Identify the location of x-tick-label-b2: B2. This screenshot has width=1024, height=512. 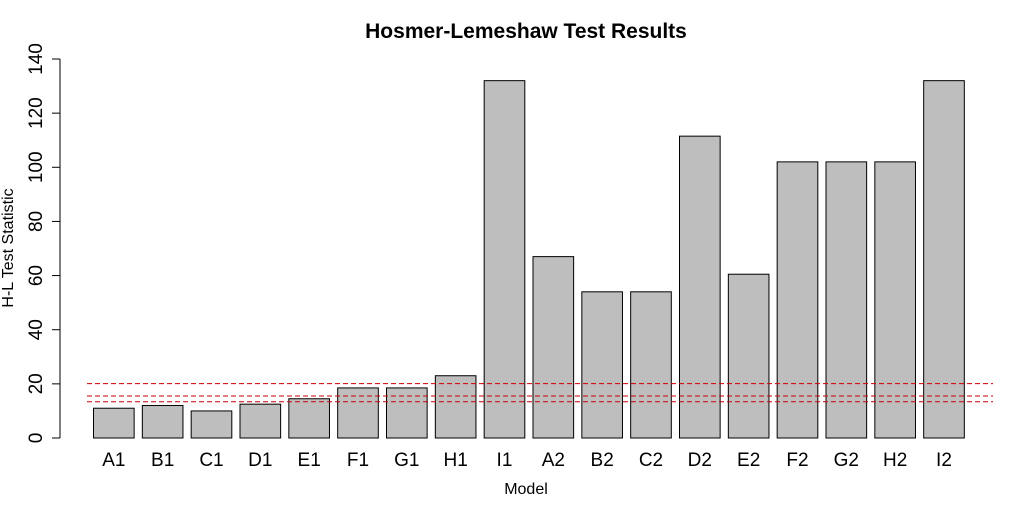
(602, 460).